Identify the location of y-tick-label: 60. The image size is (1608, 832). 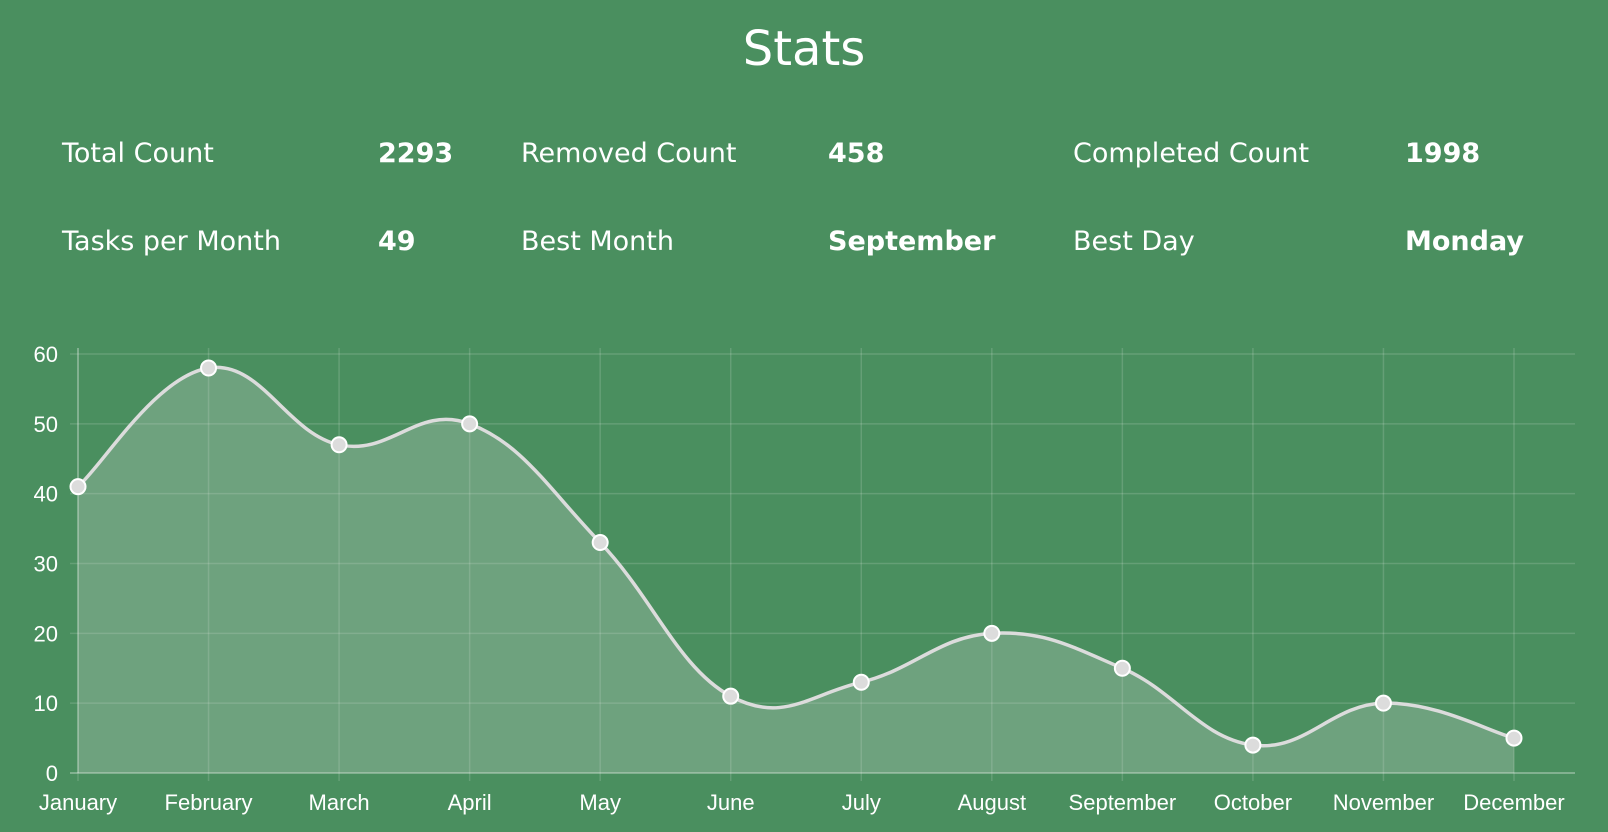
(46, 354).